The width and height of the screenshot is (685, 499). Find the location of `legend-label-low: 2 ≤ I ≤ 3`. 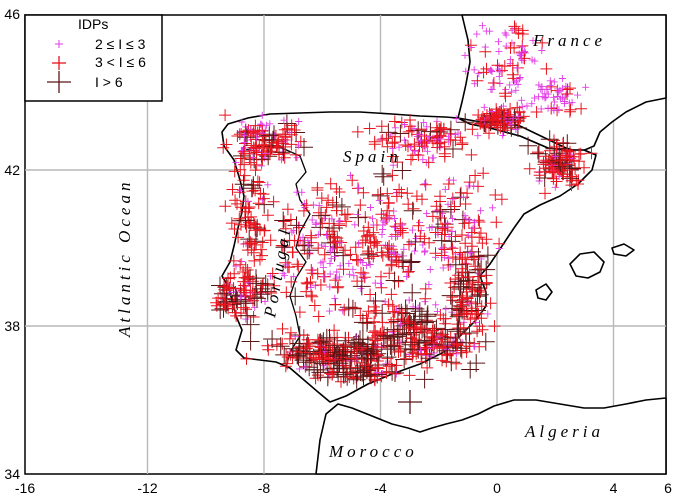

legend-label-low: 2 ≤ I ≤ 3 is located at coordinates (120, 44).